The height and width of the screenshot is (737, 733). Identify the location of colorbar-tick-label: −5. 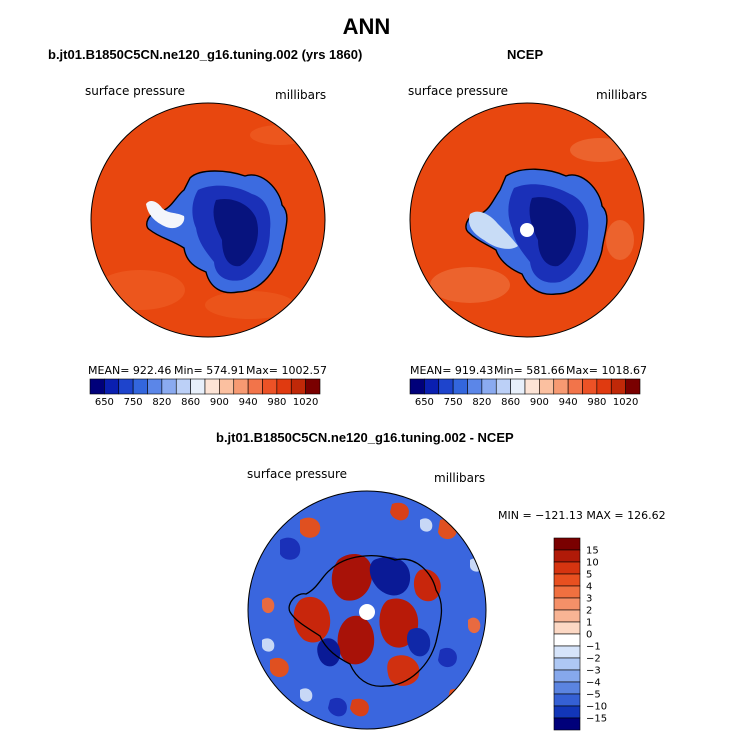
(593, 695).